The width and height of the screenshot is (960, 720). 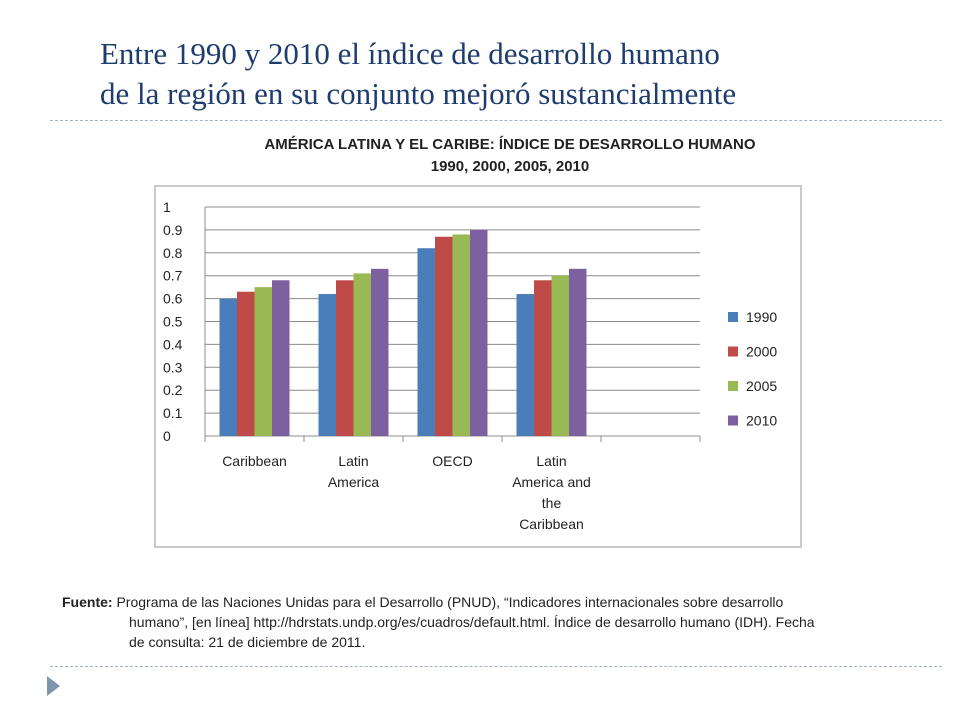 What do you see at coordinates (354, 482) in the screenshot?
I see `x-tick-label: America` at bounding box center [354, 482].